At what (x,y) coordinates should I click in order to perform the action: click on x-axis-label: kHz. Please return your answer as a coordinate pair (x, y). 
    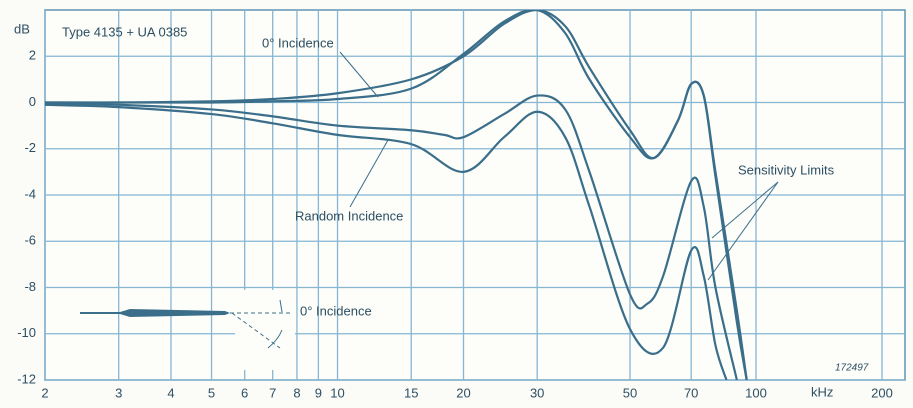
    Looking at the image, I should click on (822, 391).